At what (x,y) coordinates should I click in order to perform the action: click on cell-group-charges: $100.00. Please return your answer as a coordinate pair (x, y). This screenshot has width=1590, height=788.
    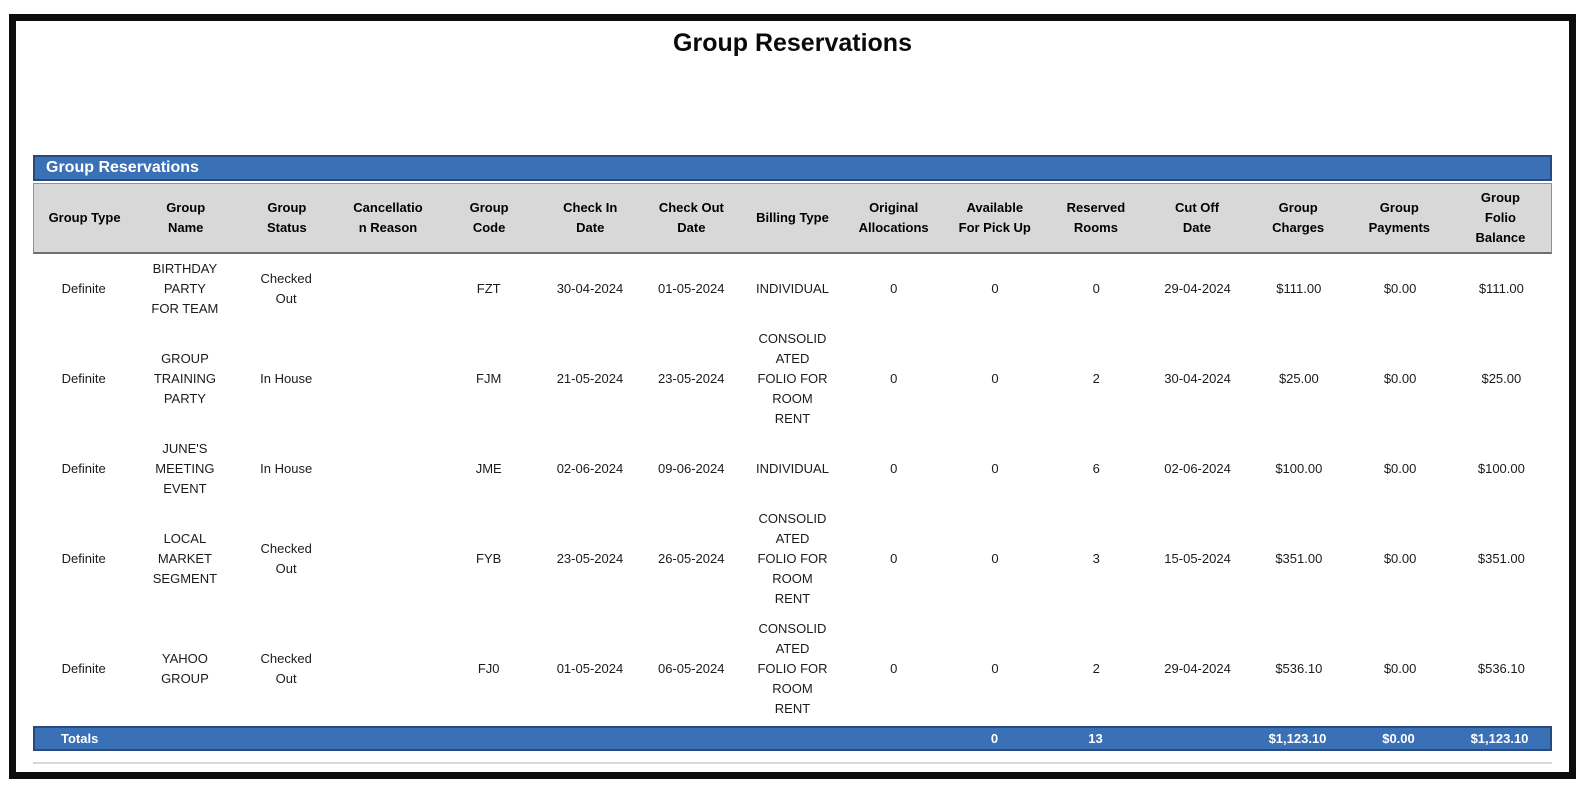
    Looking at the image, I should click on (1299, 468).